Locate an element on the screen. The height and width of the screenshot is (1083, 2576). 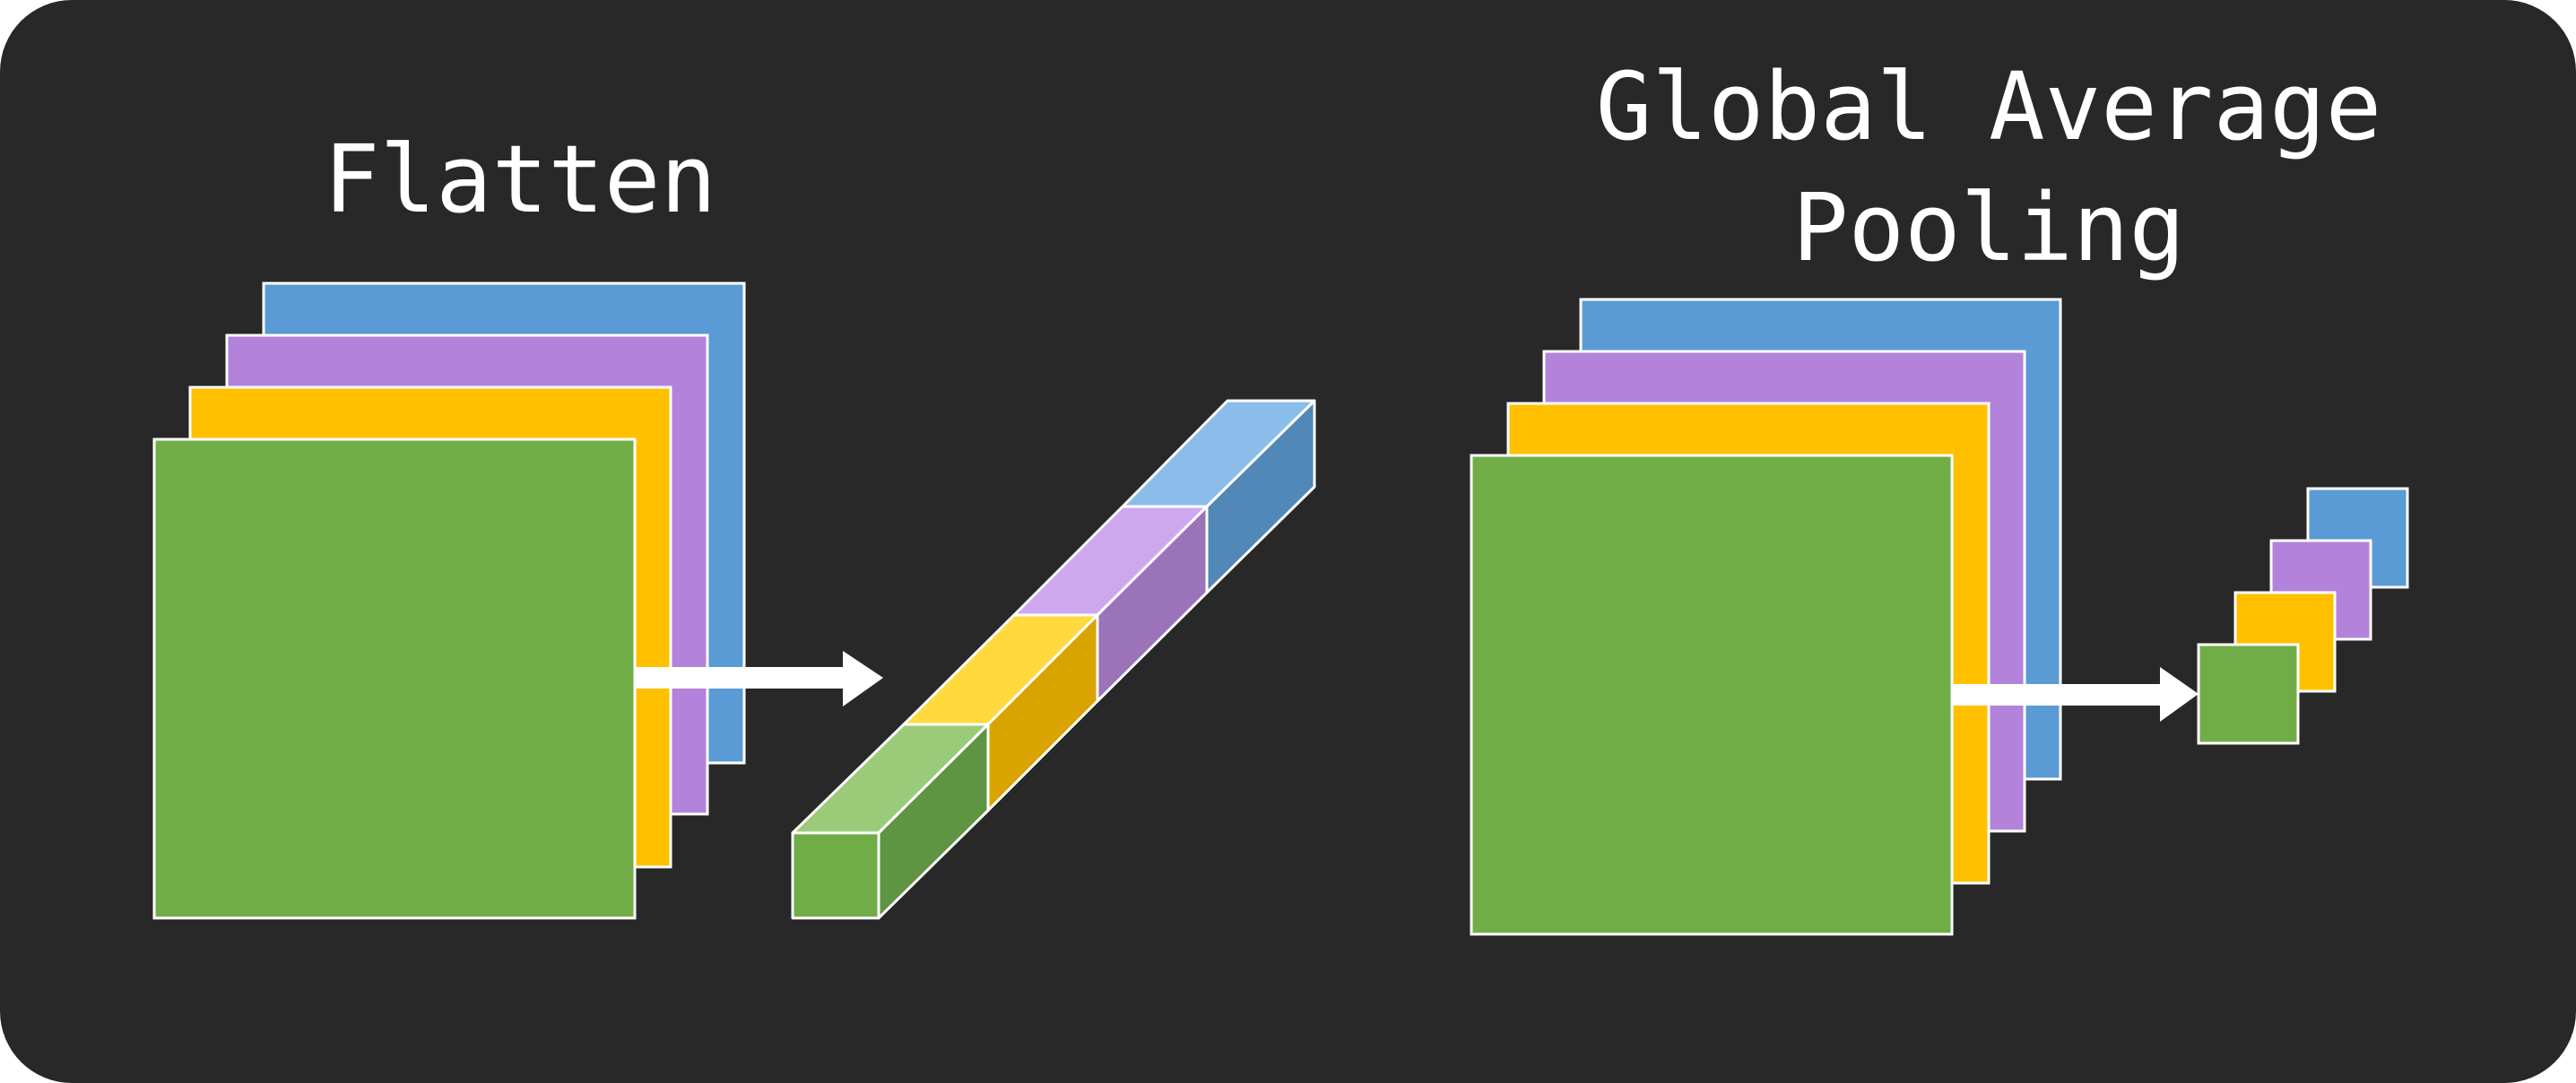
flatten-title: Flatten is located at coordinates (520, 180).